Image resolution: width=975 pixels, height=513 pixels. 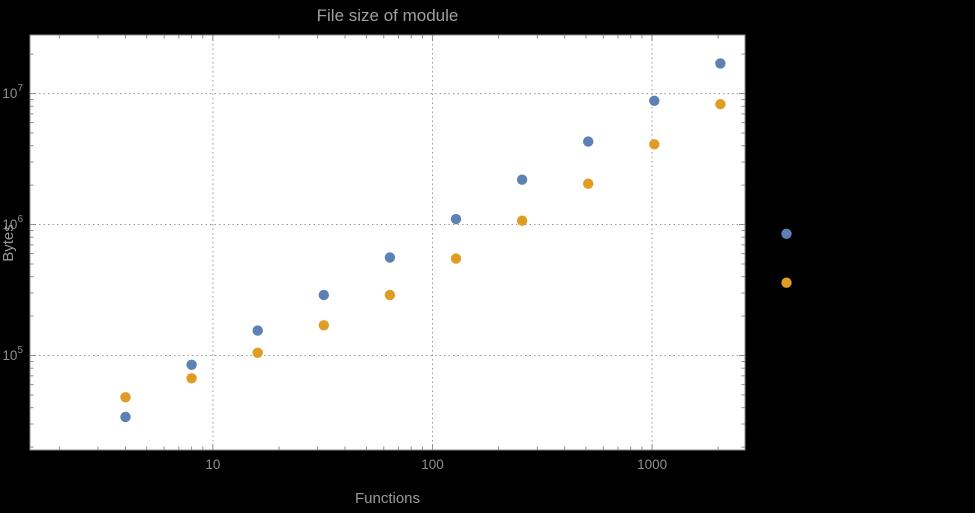 I want to click on y-tick-label: 10⁷, so click(x=12, y=92).